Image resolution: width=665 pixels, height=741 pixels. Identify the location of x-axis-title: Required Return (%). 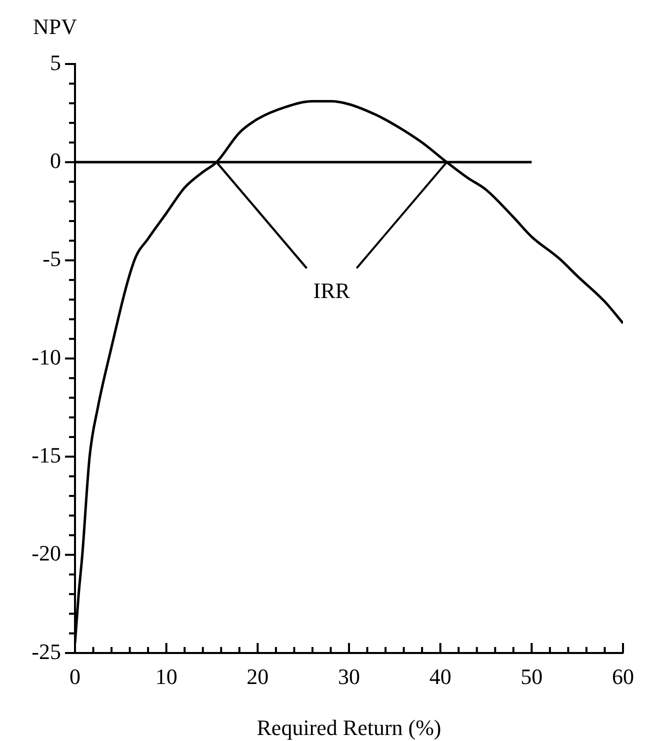
(349, 727).